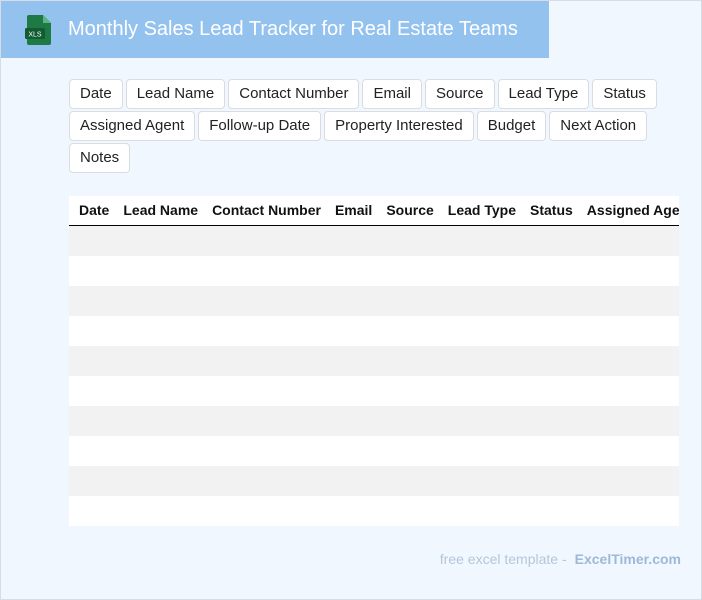 This screenshot has height=600, width=702. What do you see at coordinates (624, 94) in the screenshot?
I see `tag-chip: Status` at bounding box center [624, 94].